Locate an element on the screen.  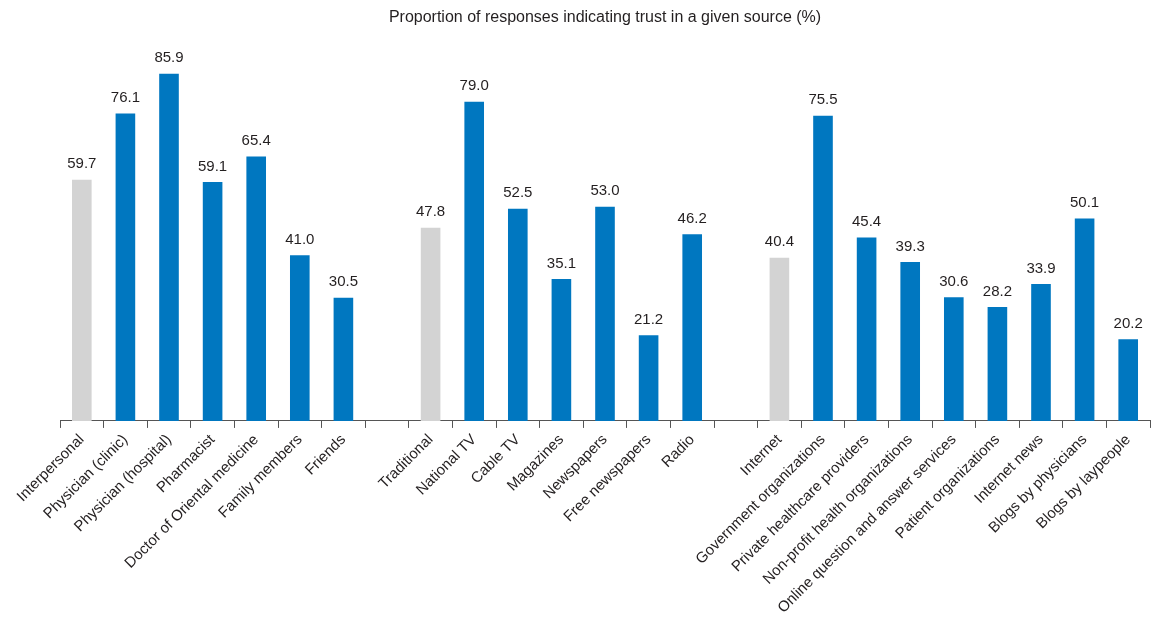
data-label: 33.9 is located at coordinates (1041, 267).